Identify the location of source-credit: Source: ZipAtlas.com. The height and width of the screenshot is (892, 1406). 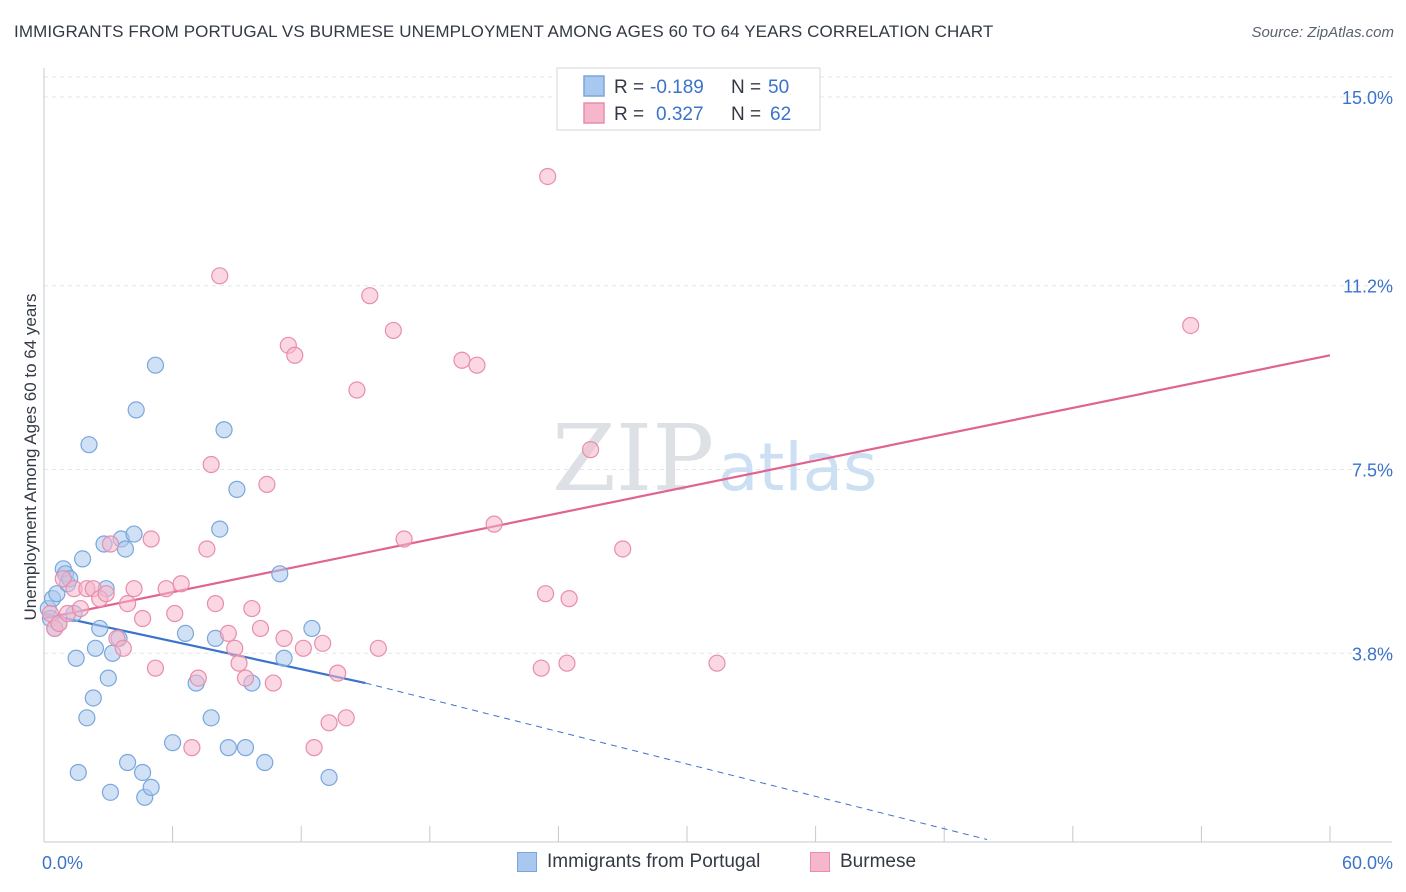
(1322, 32).